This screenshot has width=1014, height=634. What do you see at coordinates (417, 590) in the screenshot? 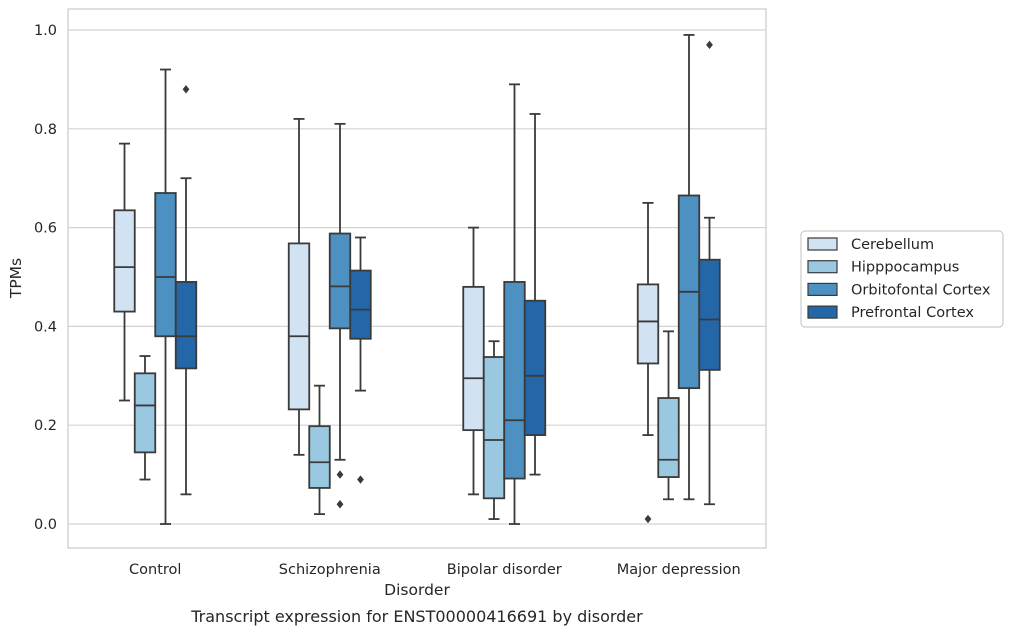
I see `x-axis-label: Disorder` at bounding box center [417, 590].